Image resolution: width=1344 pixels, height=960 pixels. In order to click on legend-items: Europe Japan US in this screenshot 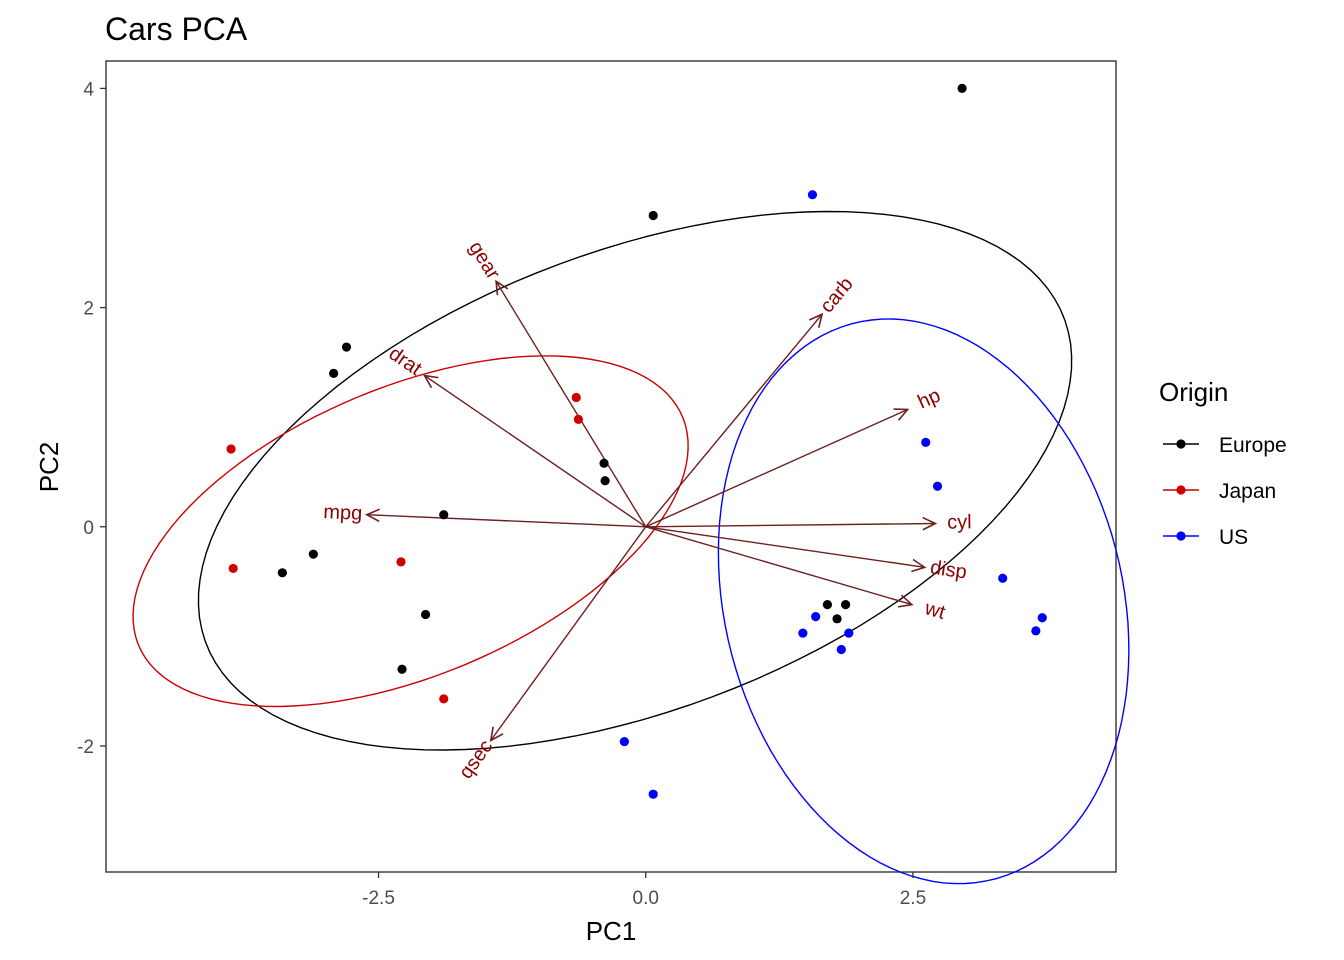, I will do `click(1225, 491)`.